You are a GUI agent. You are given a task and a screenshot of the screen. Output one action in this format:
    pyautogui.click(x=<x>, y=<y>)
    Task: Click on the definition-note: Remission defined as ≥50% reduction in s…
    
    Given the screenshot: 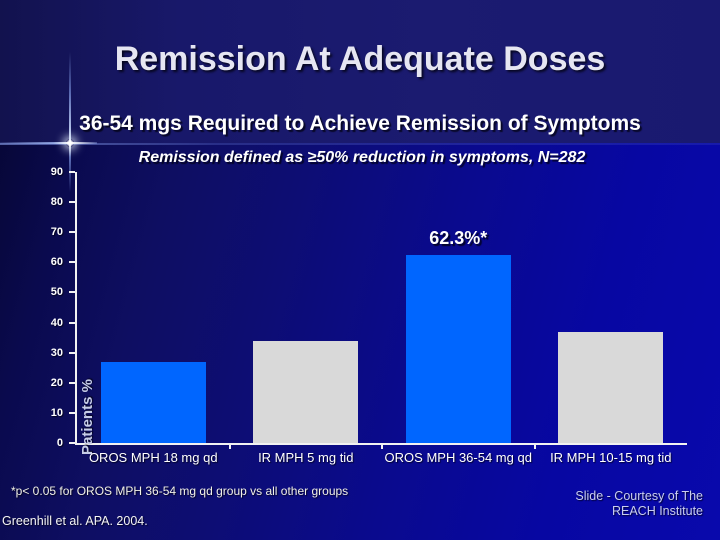 What is the action you would take?
    pyautogui.click(x=362, y=157)
    